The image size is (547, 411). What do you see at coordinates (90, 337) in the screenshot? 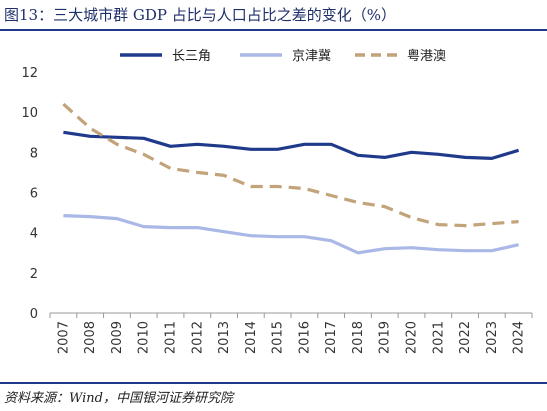
I see `x-tick-label: 2008` at bounding box center [90, 337].